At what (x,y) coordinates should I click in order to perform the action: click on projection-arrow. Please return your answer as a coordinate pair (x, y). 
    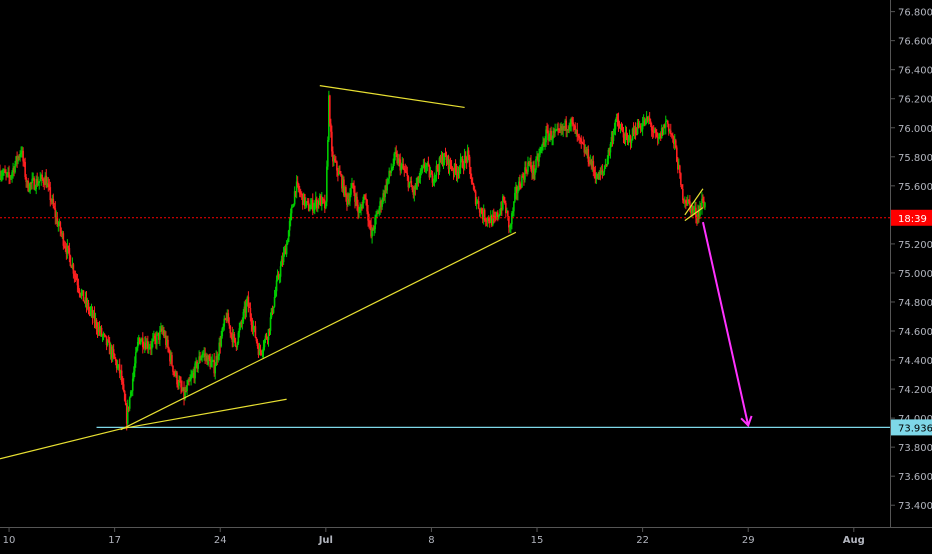
    Looking at the image, I should click on (725, 323).